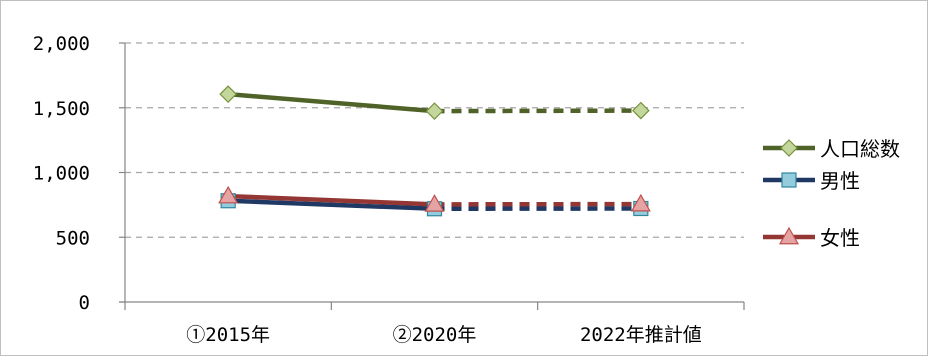 The height and width of the screenshot is (356, 928). What do you see at coordinates (840, 181) in the screenshot?
I see `legend-label: 男性` at bounding box center [840, 181].